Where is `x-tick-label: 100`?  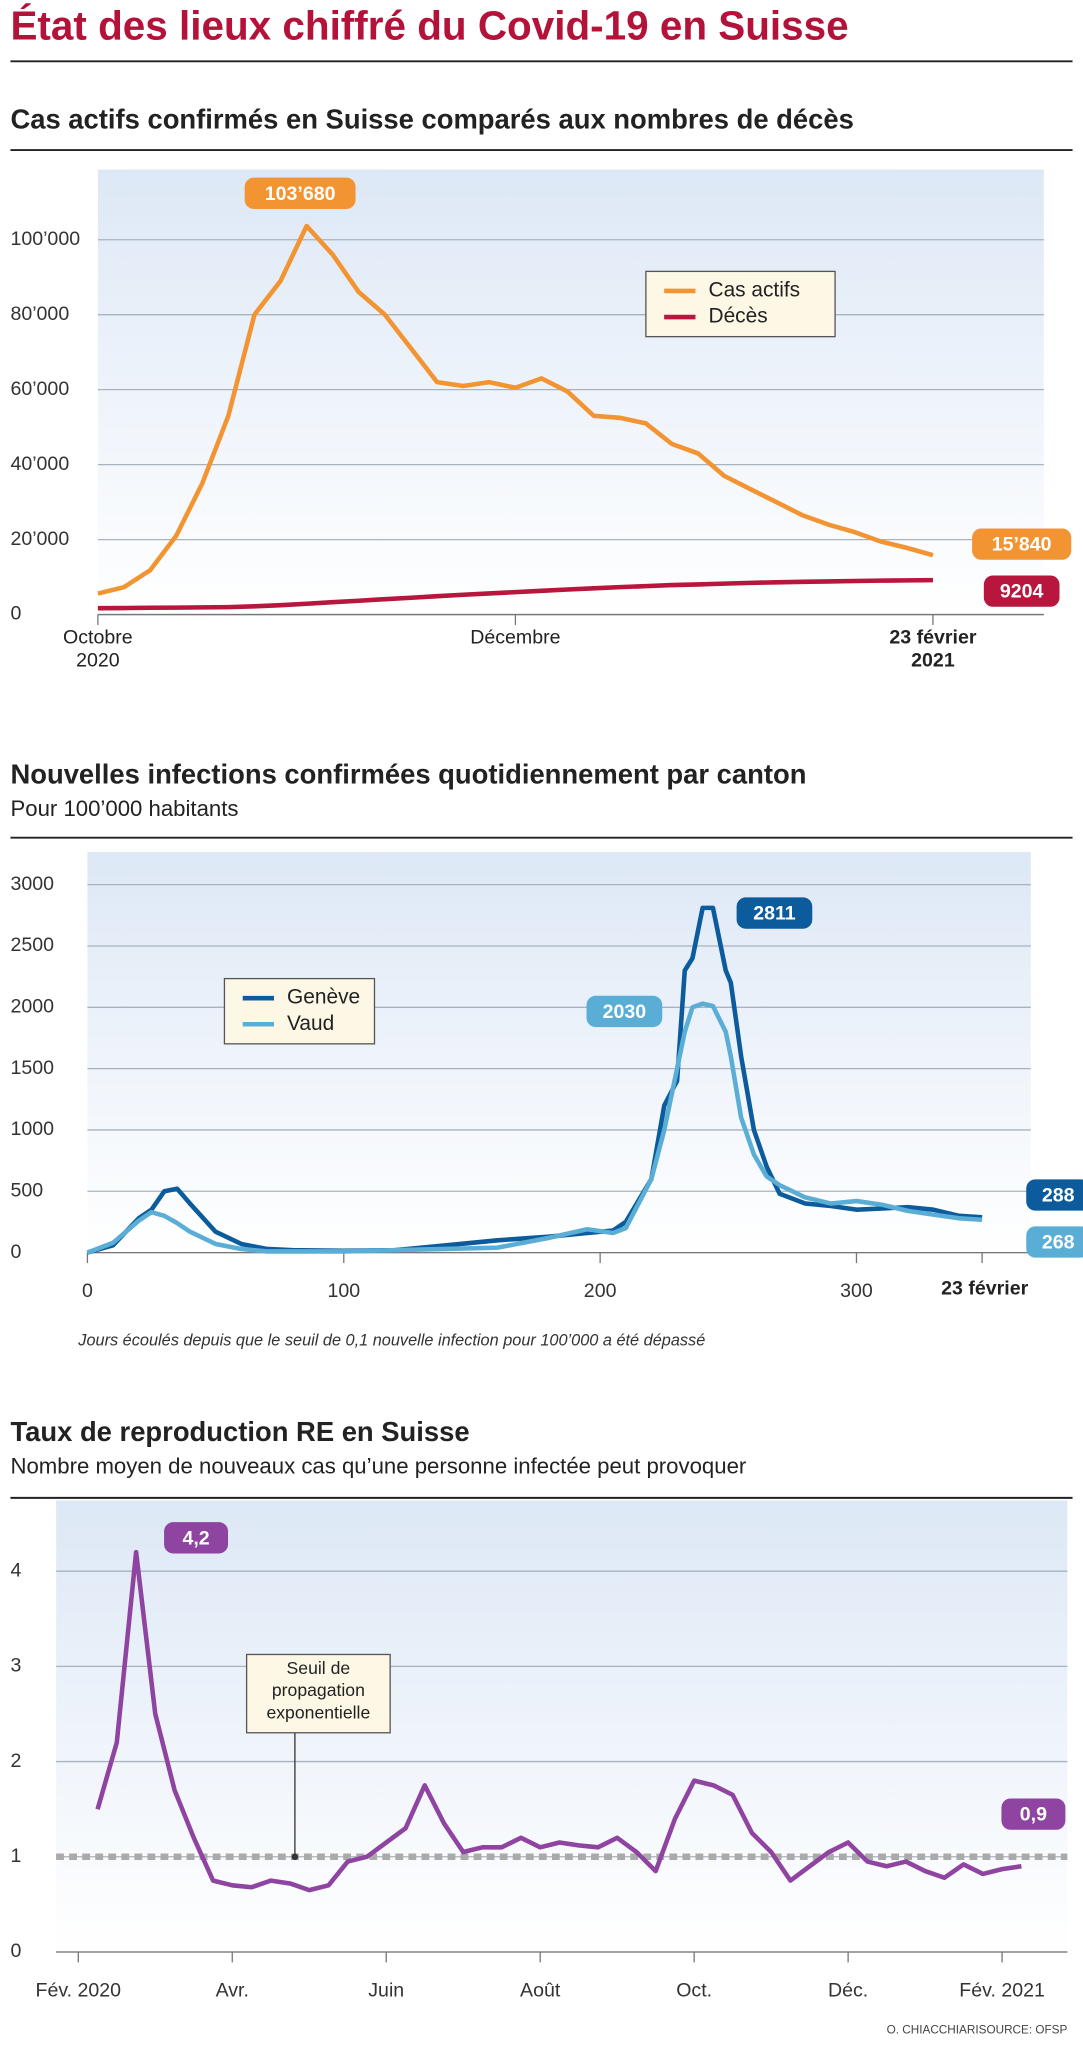 x-tick-label: 100 is located at coordinates (343, 1291).